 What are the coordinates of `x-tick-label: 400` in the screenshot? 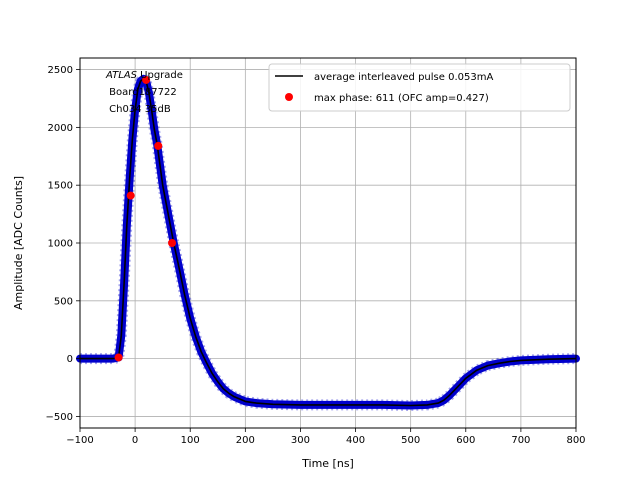 It's located at (355, 440).